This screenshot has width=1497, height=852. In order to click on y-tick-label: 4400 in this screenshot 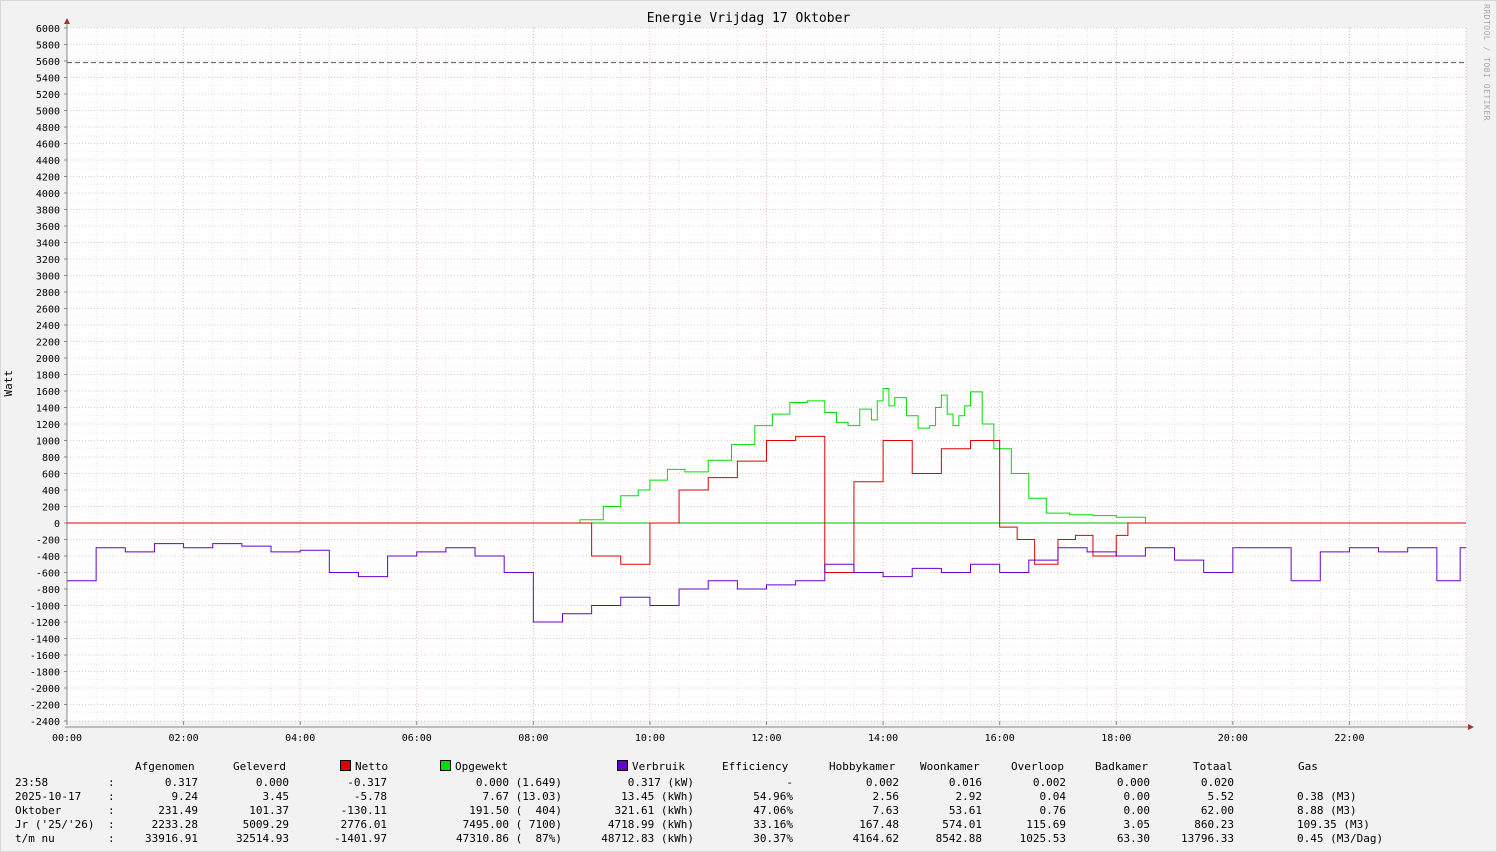, I will do `click(48, 161)`.